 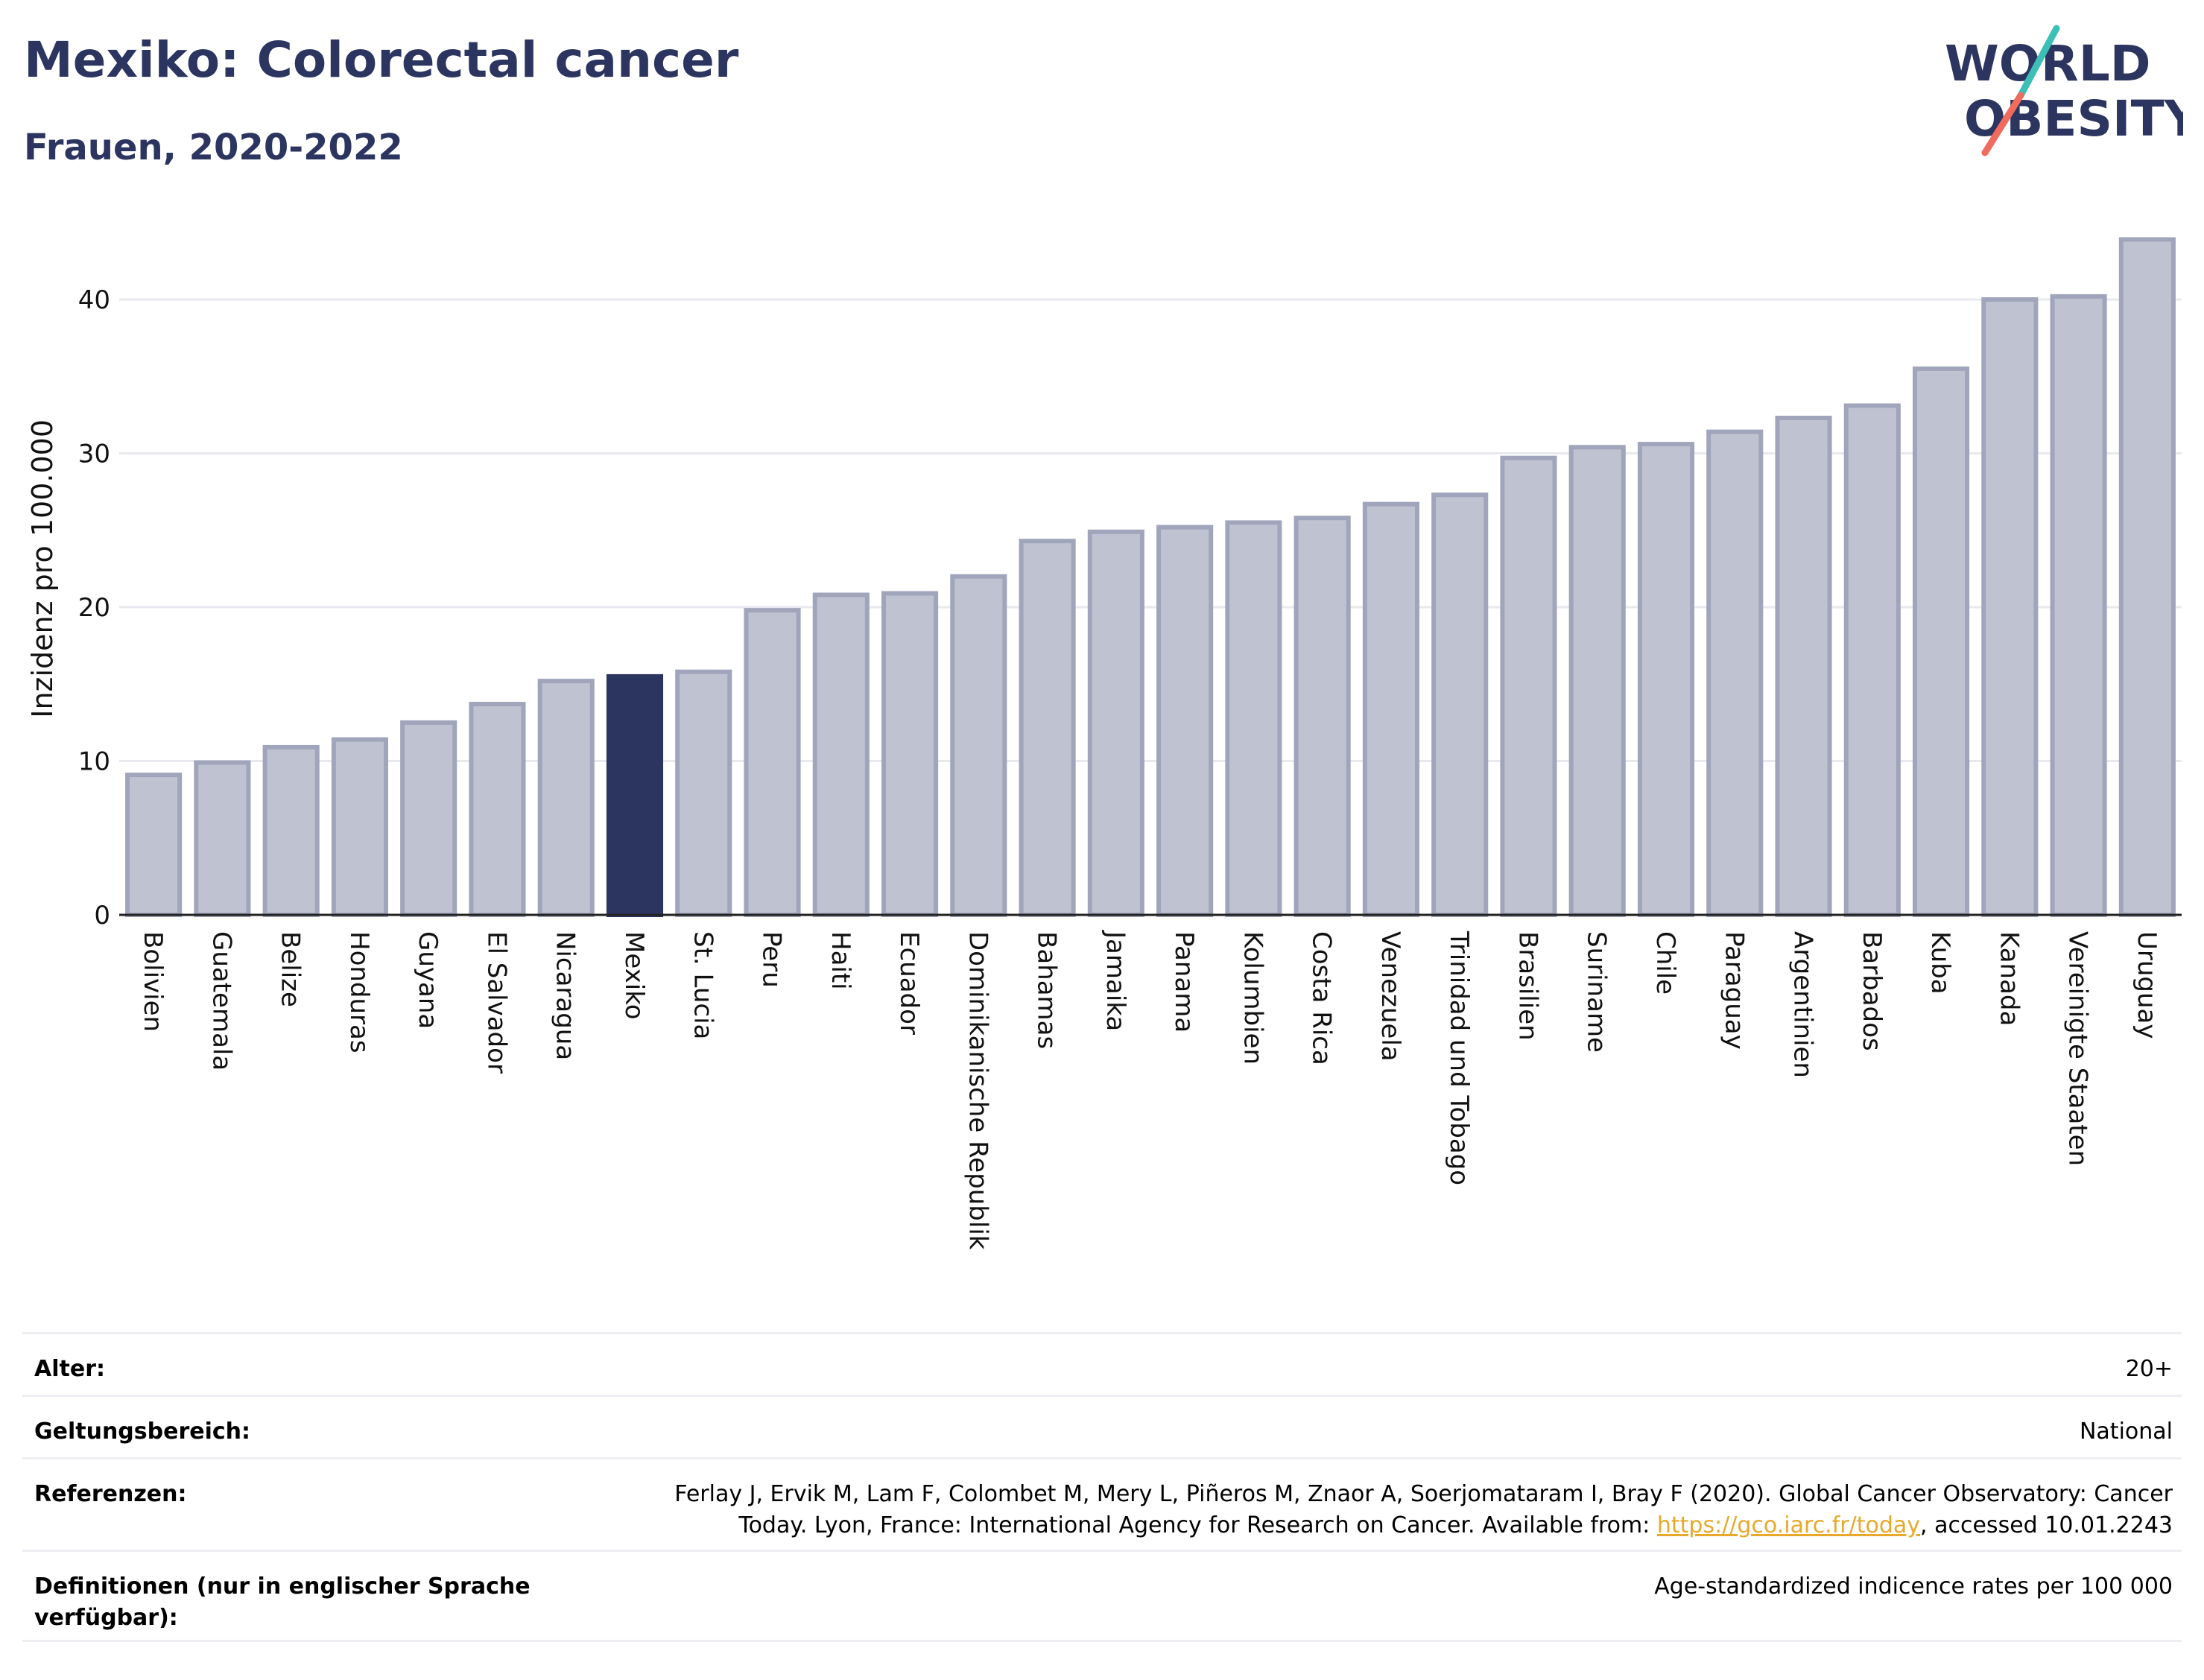 What do you see at coordinates (359, 827) in the screenshot?
I see `bar-honduras` at bounding box center [359, 827].